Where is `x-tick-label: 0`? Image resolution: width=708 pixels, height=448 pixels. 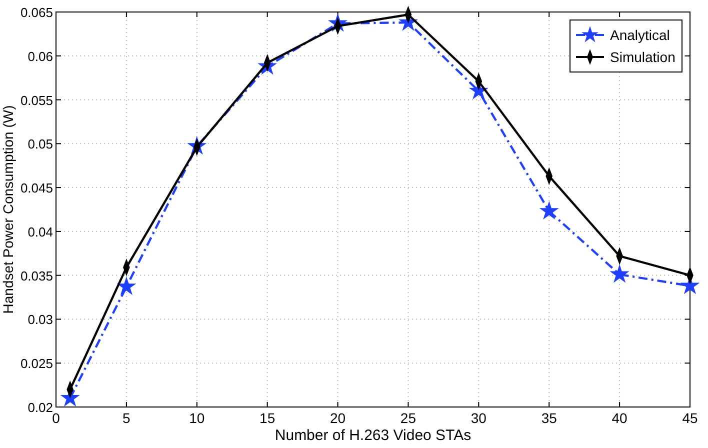
x-tick-label: 0 is located at coordinates (56, 418).